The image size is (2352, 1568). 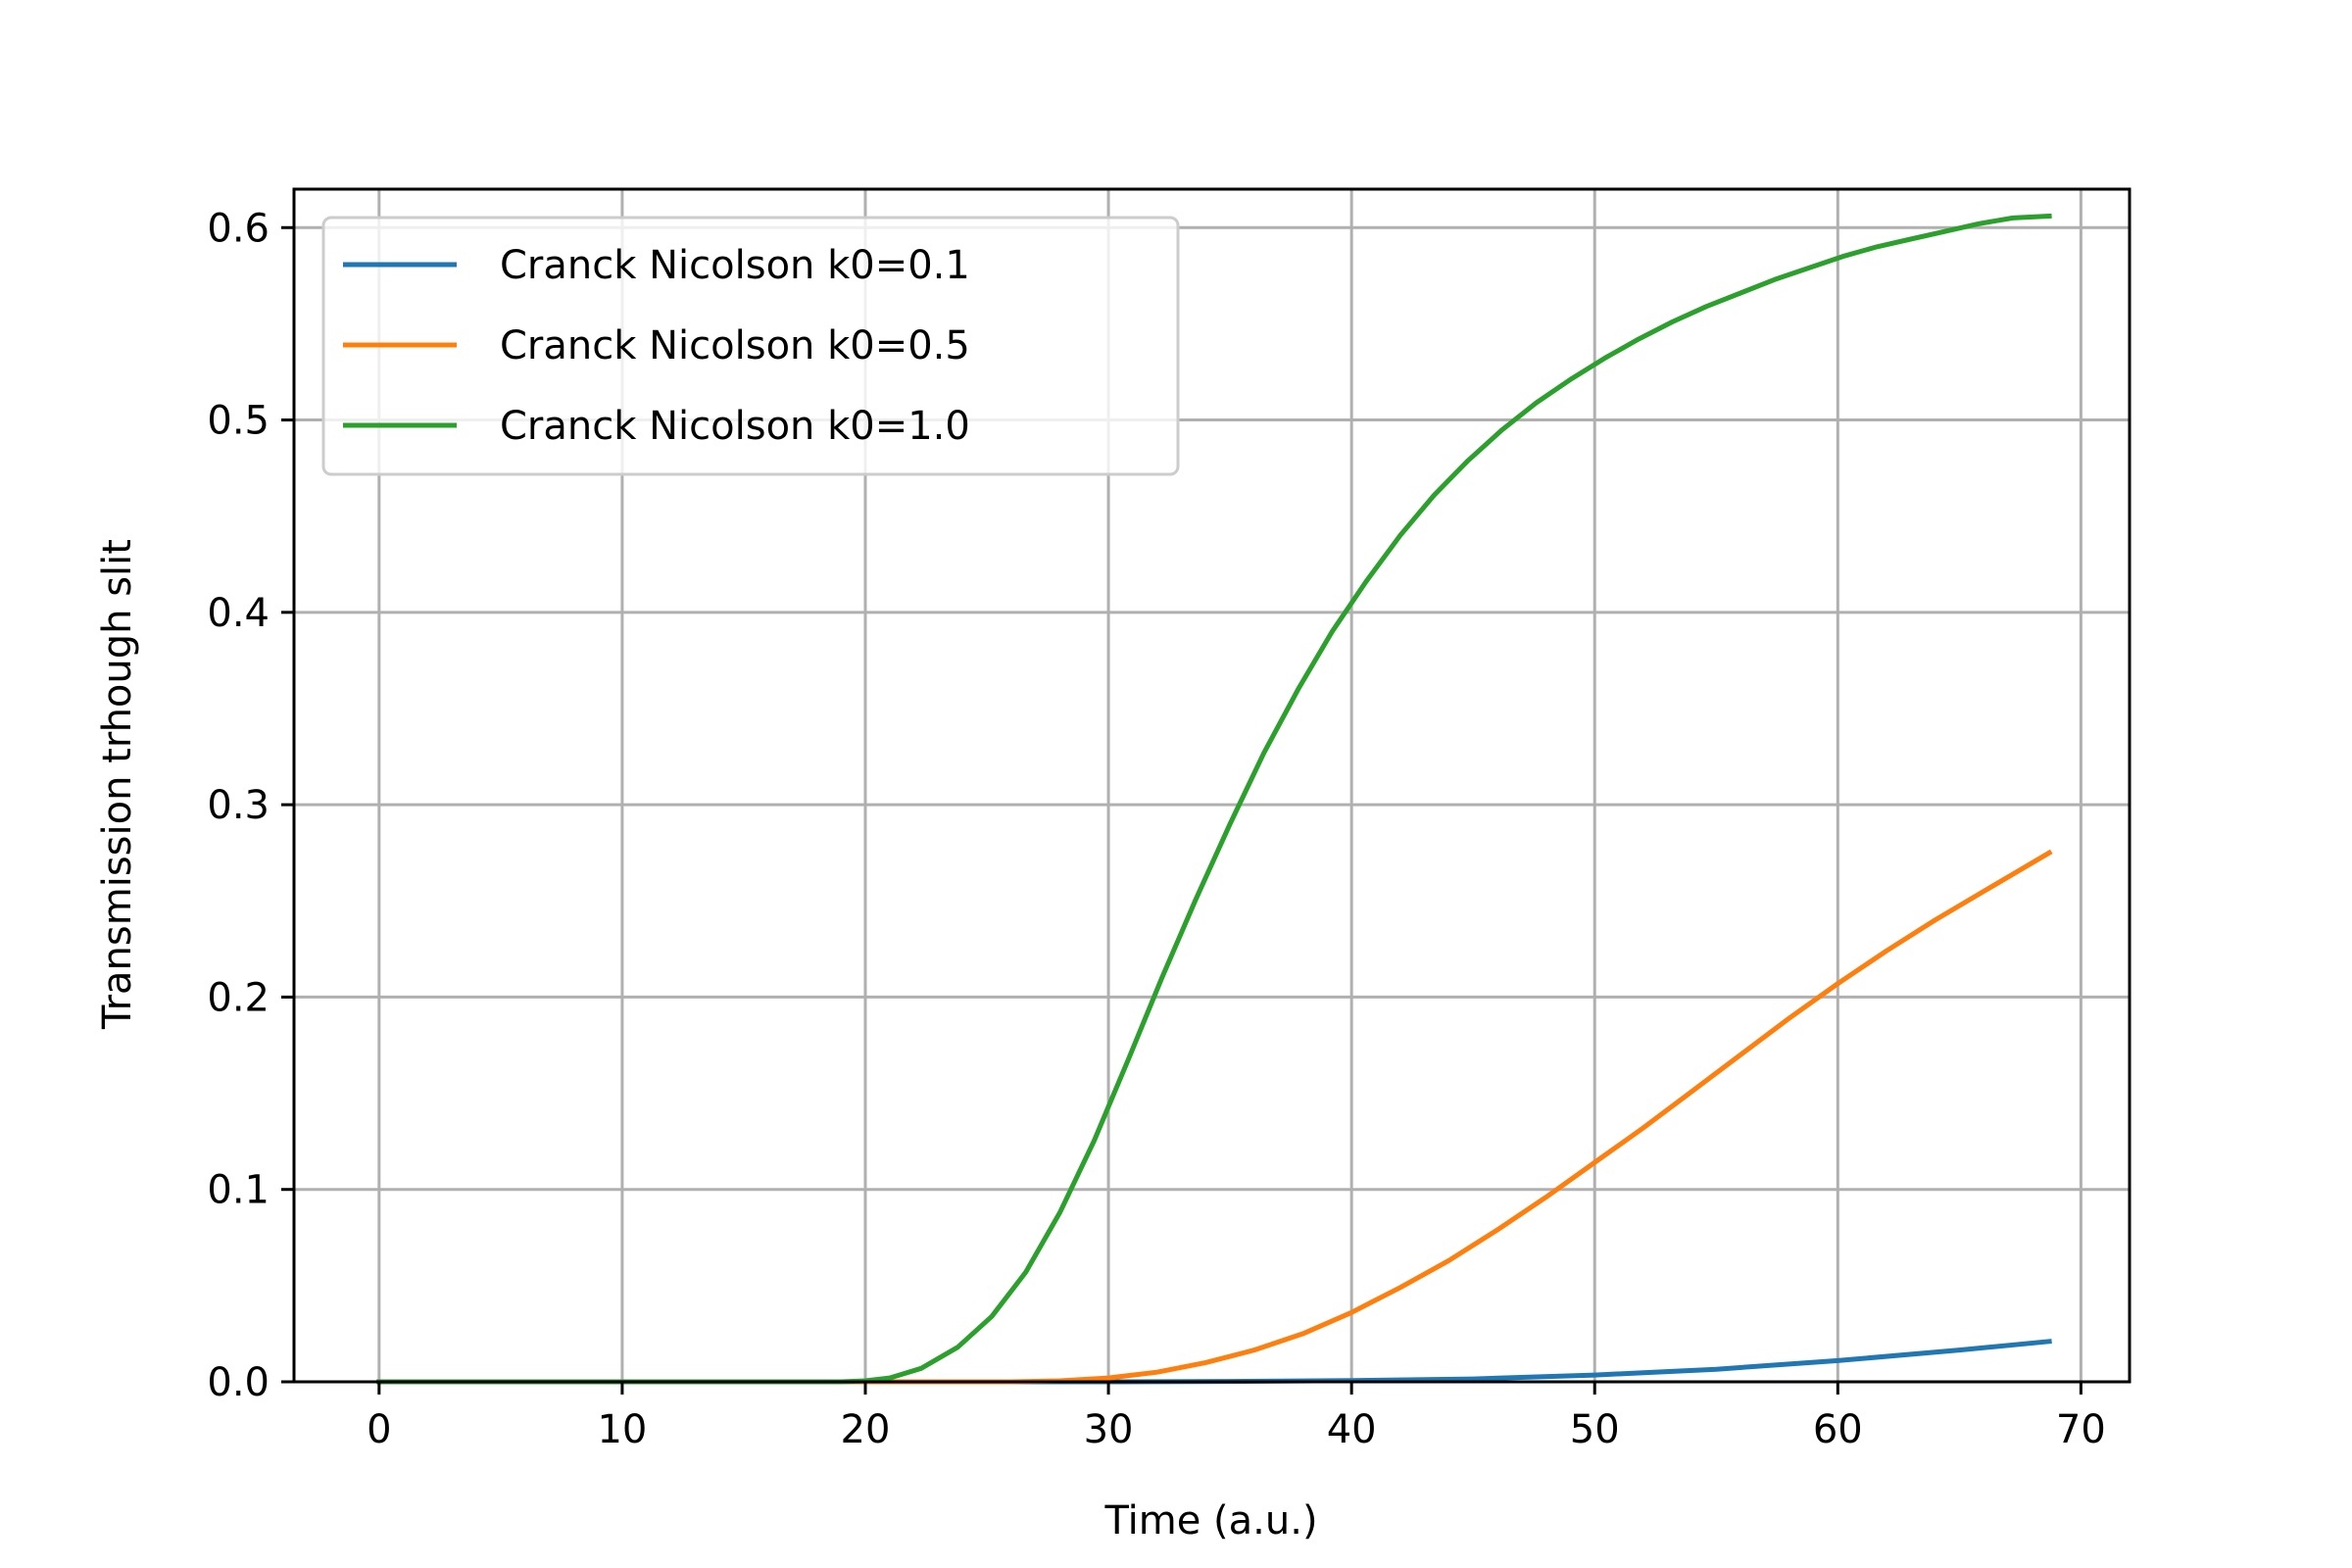 What do you see at coordinates (238, 228) in the screenshot?
I see `y-tick-label: 0.6` at bounding box center [238, 228].